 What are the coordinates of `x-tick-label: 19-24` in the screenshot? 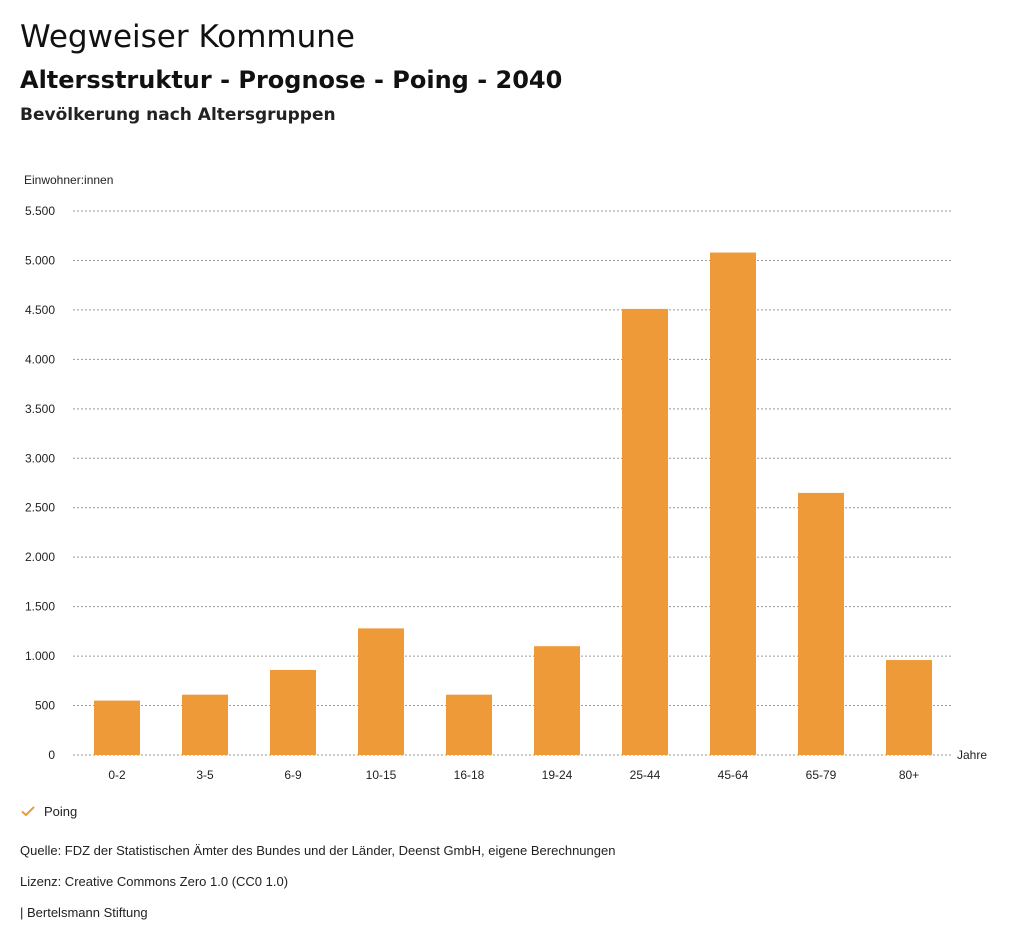 It's located at (557, 775).